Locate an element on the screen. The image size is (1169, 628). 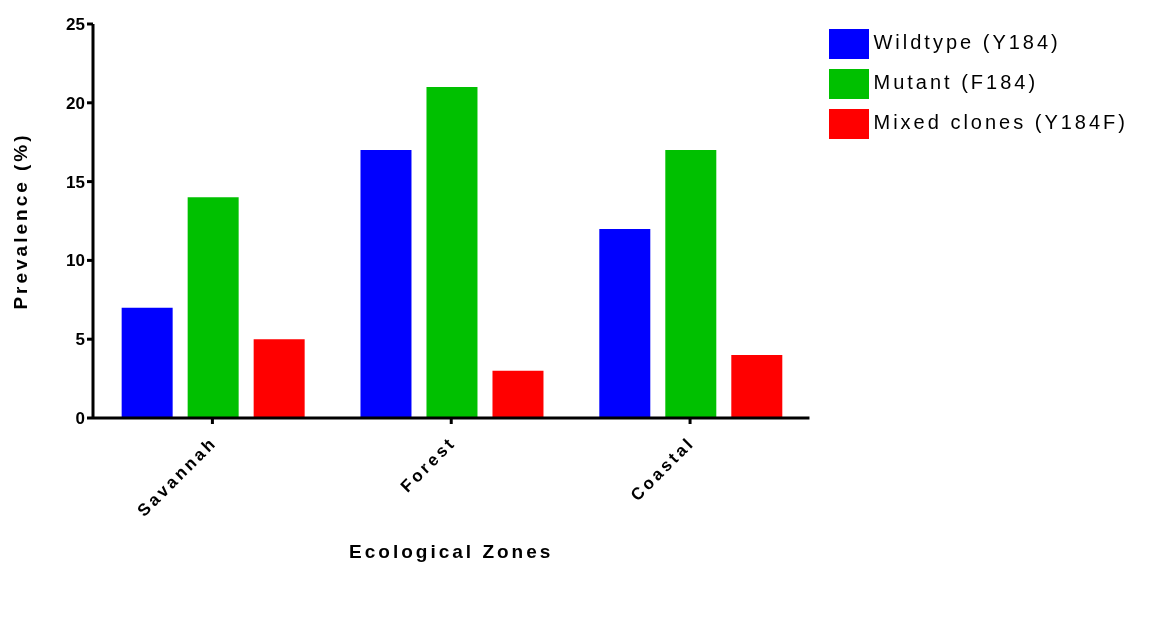
y-tick-label: 10 is located at coordinates (75, 261).